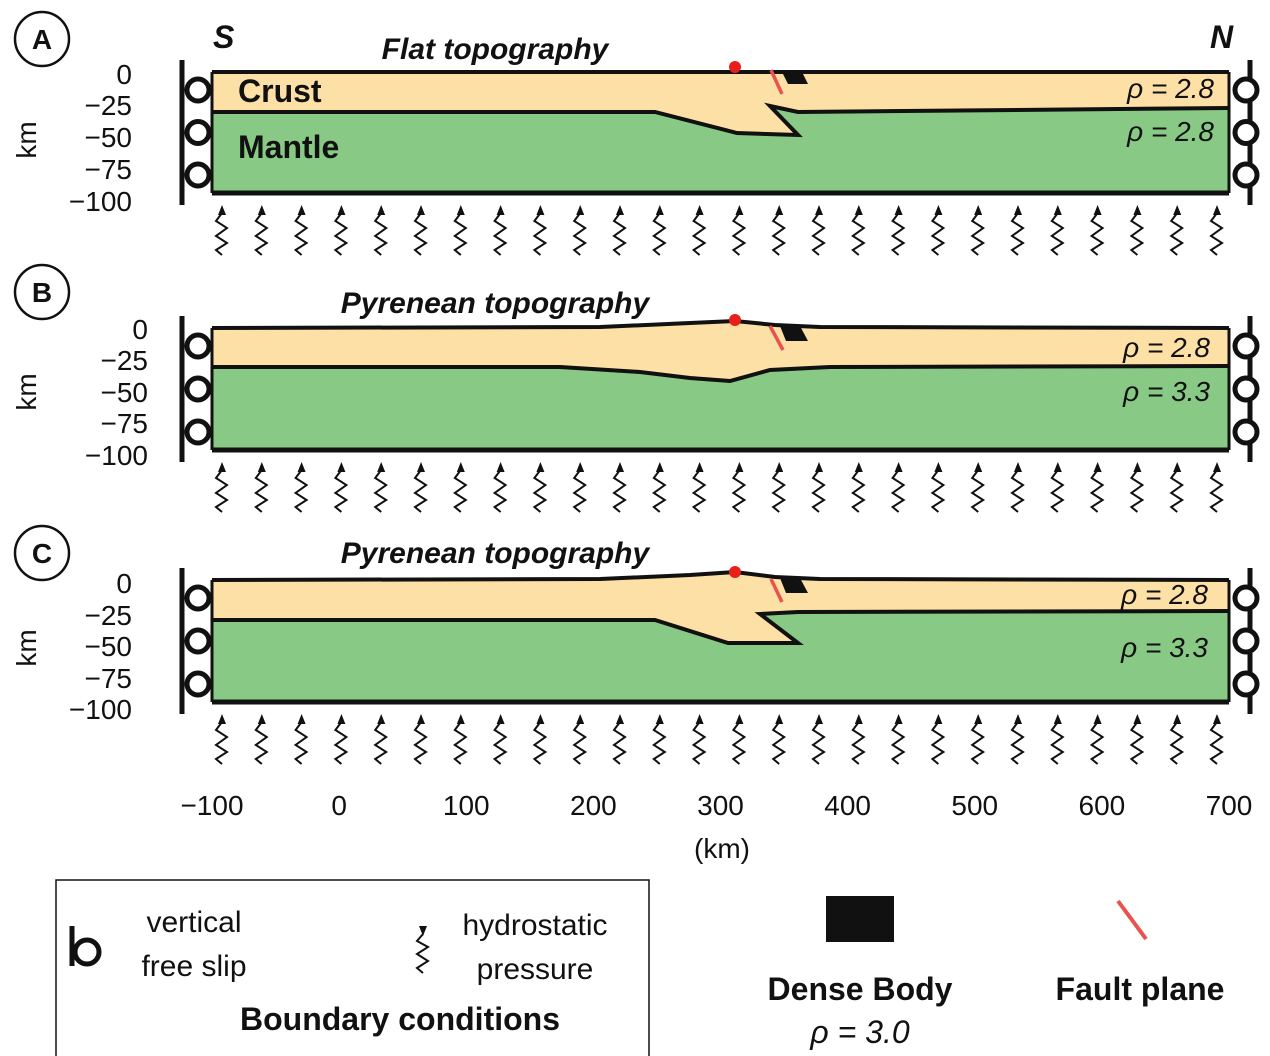  What do you see at coordinates (721, 627) in the screenshot?
I see `panel-c-moho-boundary` at bounding box center [721, 627].